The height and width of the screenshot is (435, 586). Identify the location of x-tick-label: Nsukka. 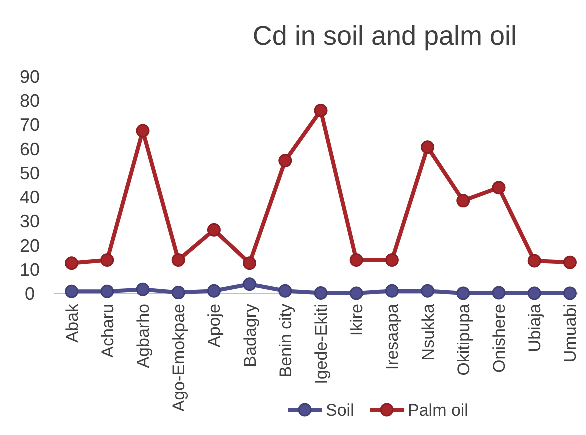
(428, 332).